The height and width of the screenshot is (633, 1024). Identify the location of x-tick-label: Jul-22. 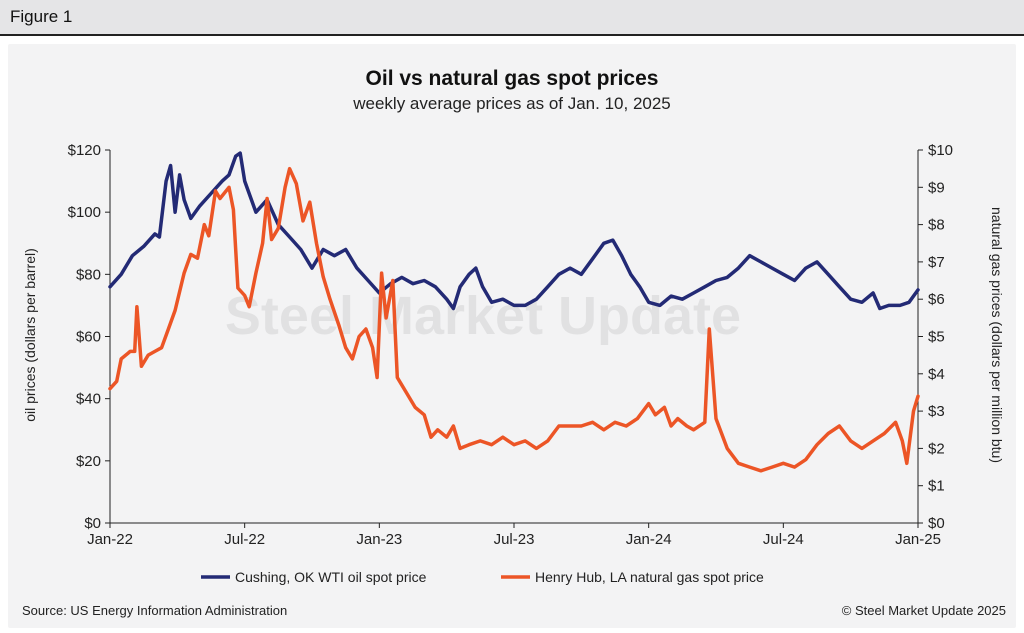
(244, 539).